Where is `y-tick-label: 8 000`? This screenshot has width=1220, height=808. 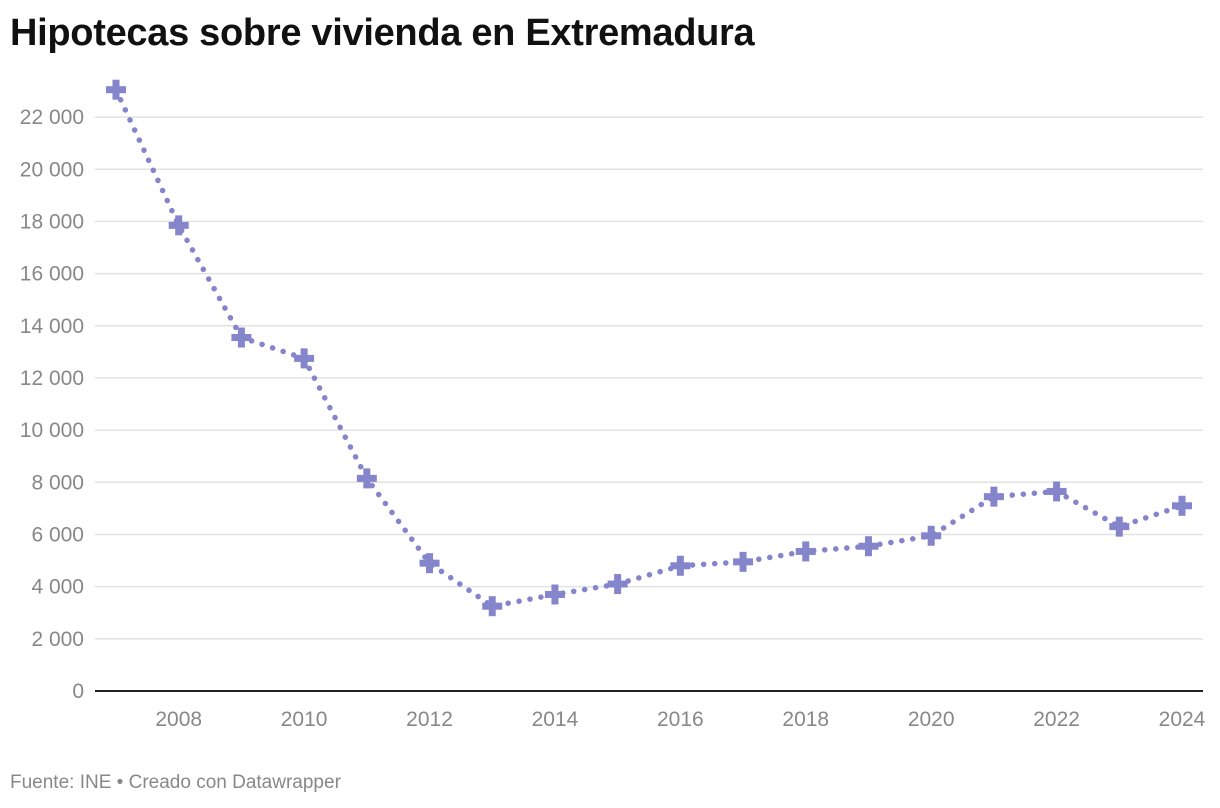 y-tick-label: 8 000 is located at coordinates (57, 482).